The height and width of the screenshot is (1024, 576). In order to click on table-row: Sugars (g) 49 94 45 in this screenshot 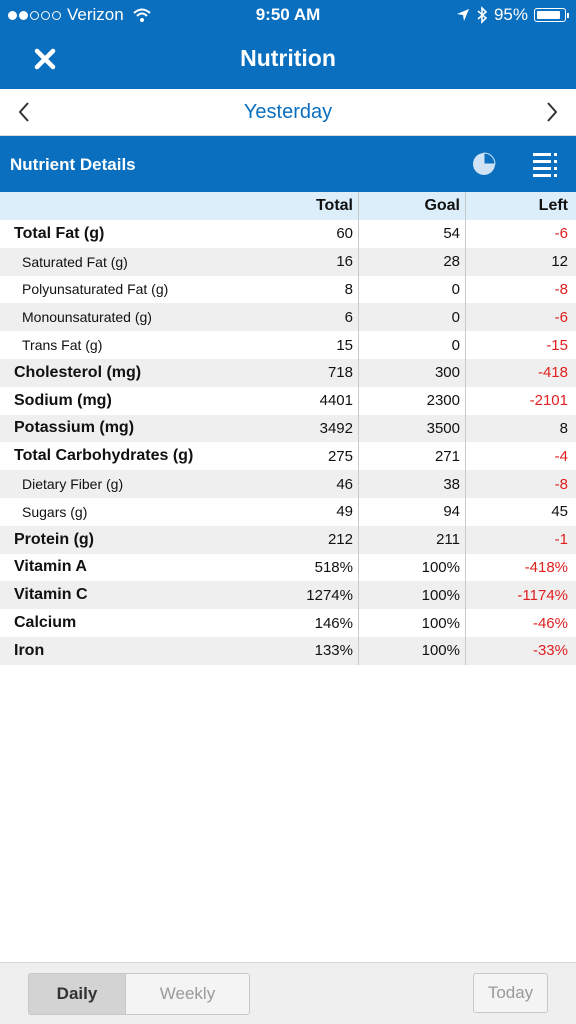, I will do `click(288, 511)`.